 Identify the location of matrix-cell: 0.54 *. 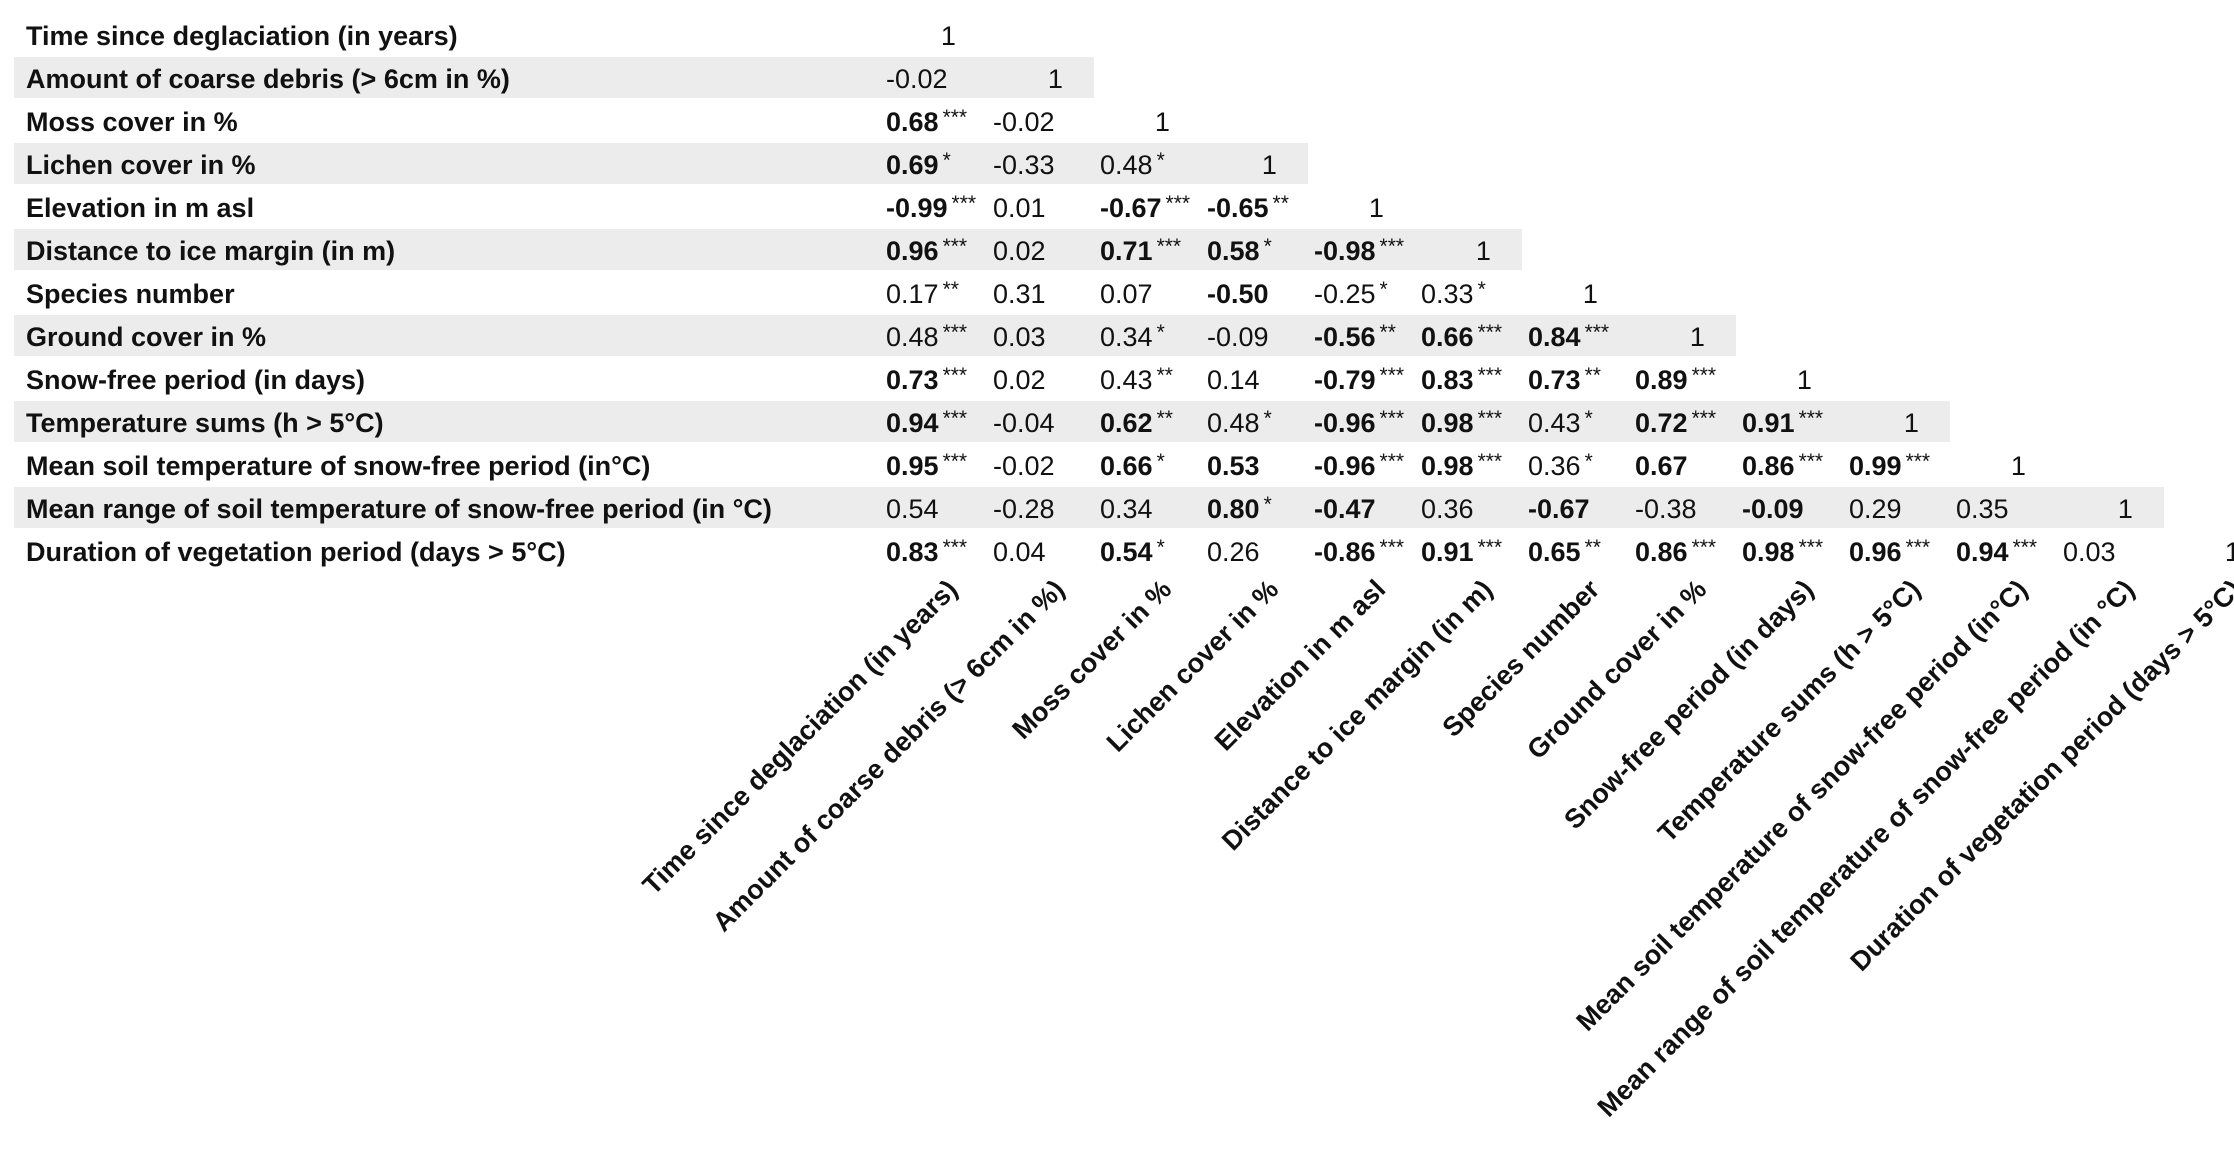
(1132, 551).